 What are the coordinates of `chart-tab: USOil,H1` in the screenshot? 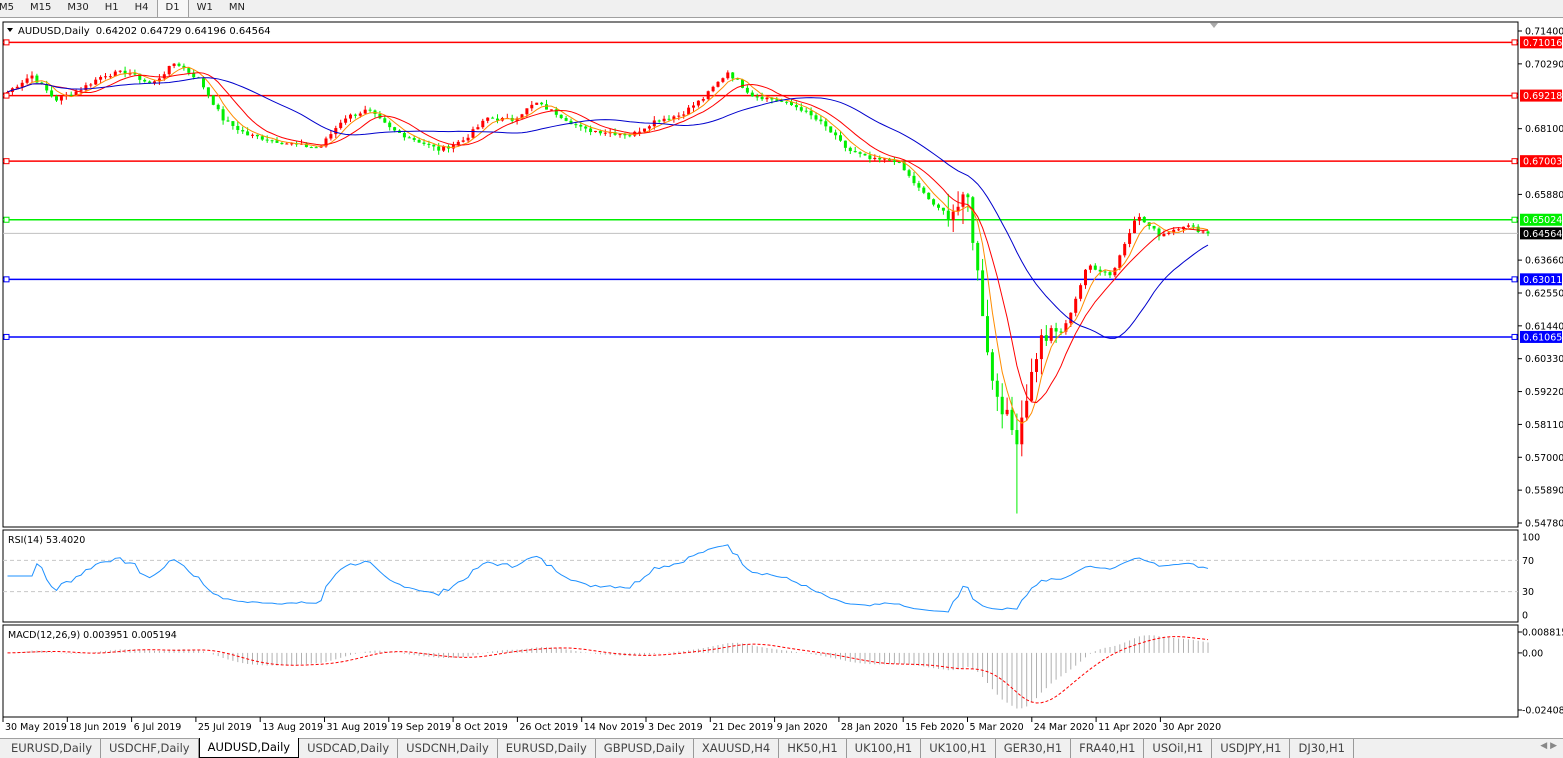 It's located at (1178, 748).